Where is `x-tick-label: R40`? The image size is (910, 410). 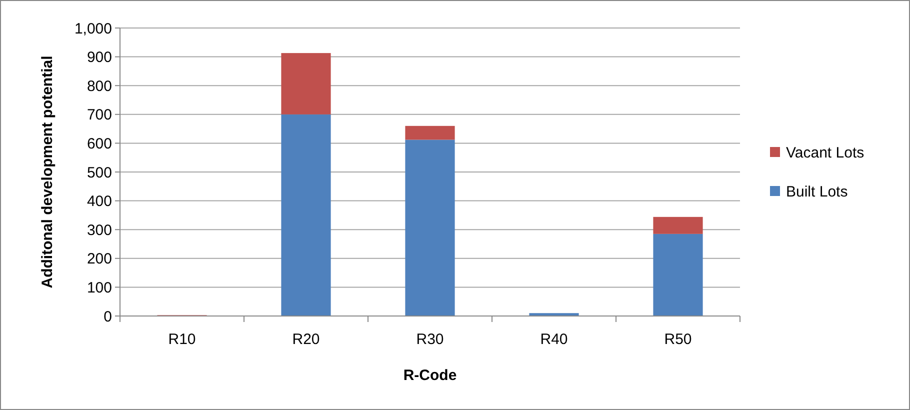
x-tick-label: R40 is located at coordinates (554, 339).